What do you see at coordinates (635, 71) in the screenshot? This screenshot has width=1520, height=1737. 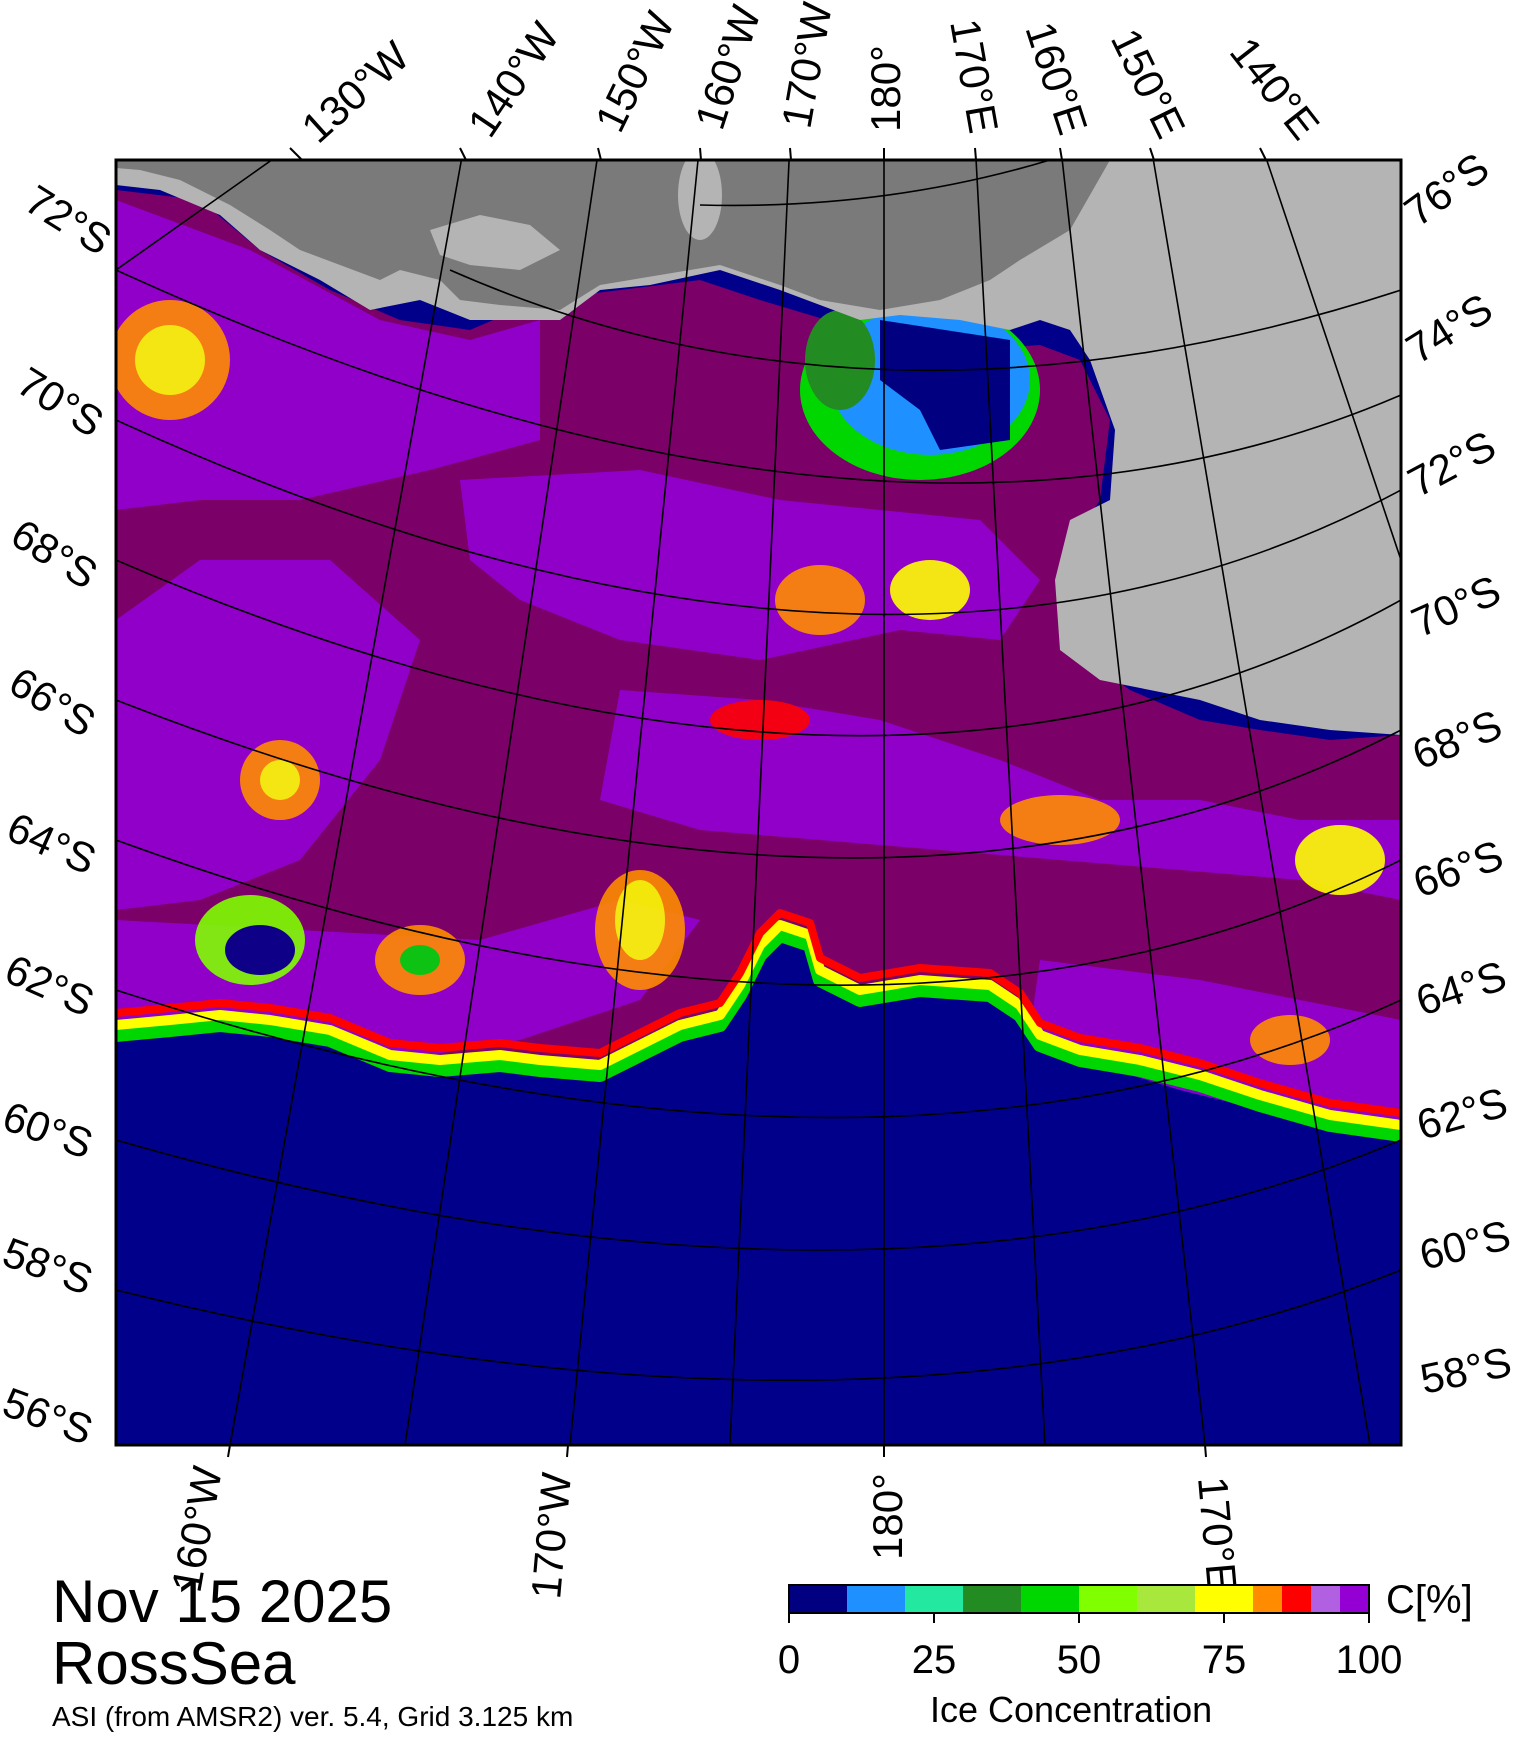 I see `lon-label-150w: 150°W` at bounding box center [635, 71].